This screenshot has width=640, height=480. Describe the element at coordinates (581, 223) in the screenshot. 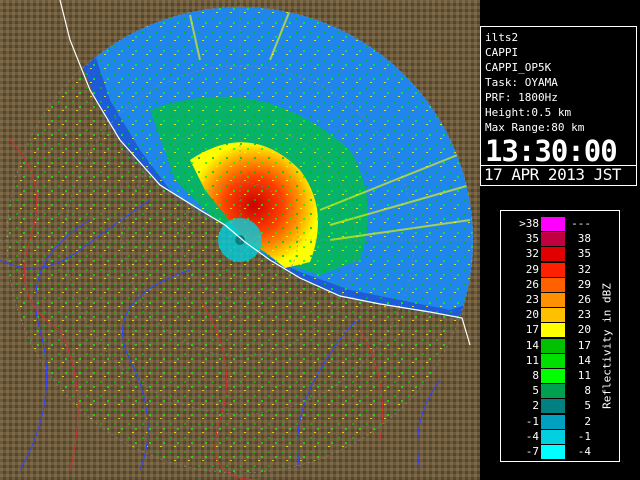

I see `legend-high-value: ---` at that location.